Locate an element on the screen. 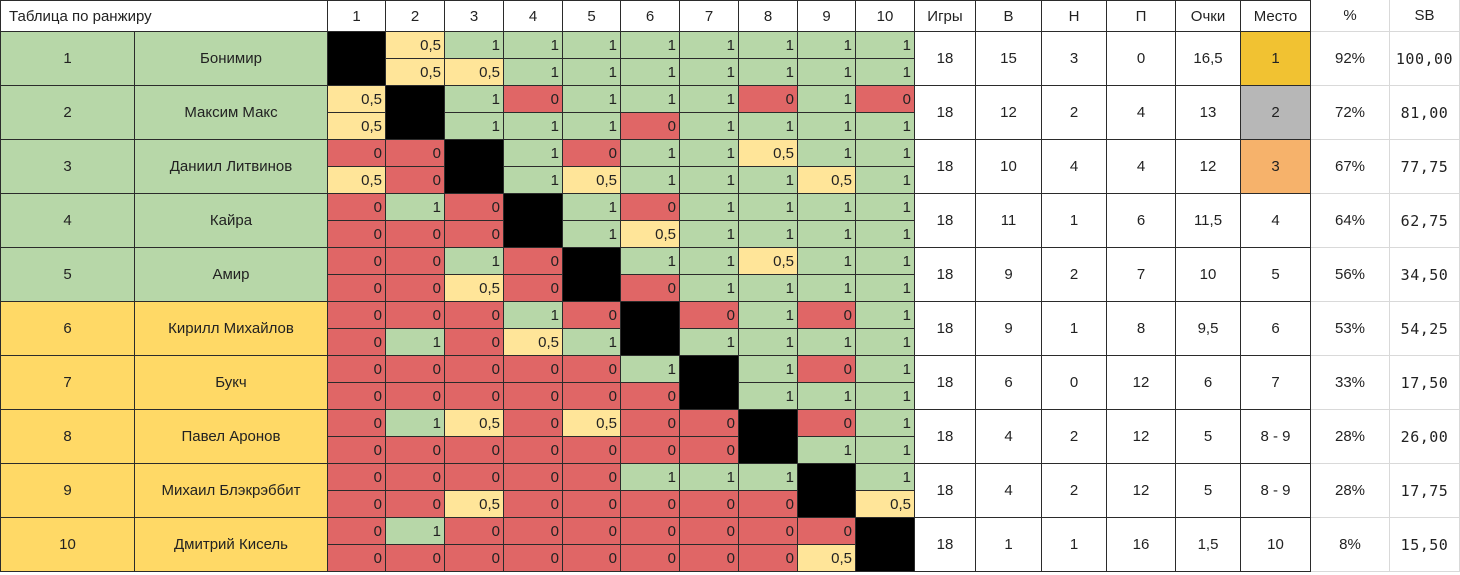 The width and height of the screenshot is (1460, 575). player-number: 1 is located at coordinates (67, 59).